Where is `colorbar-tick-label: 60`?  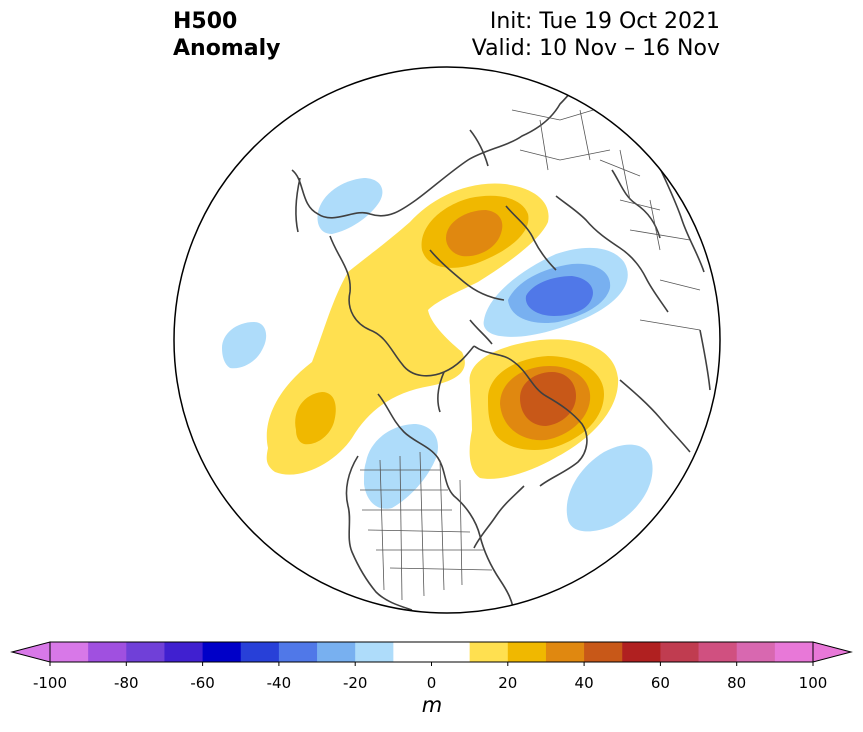 colorbar-tick-label: 60 is located at coordinates (660, 683).